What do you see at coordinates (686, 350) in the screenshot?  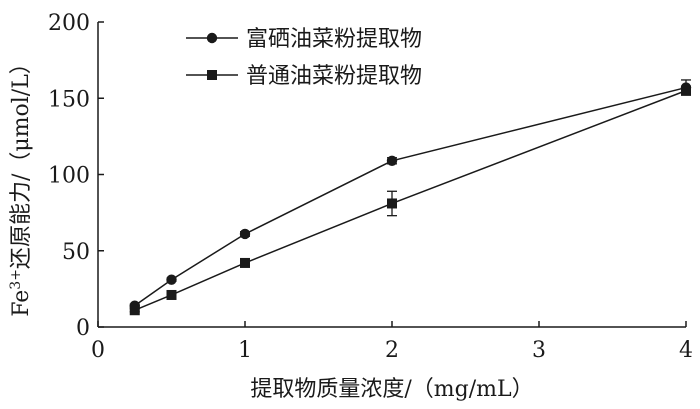 I see `x-tick-label: 4` at bounding box center [686, 350].